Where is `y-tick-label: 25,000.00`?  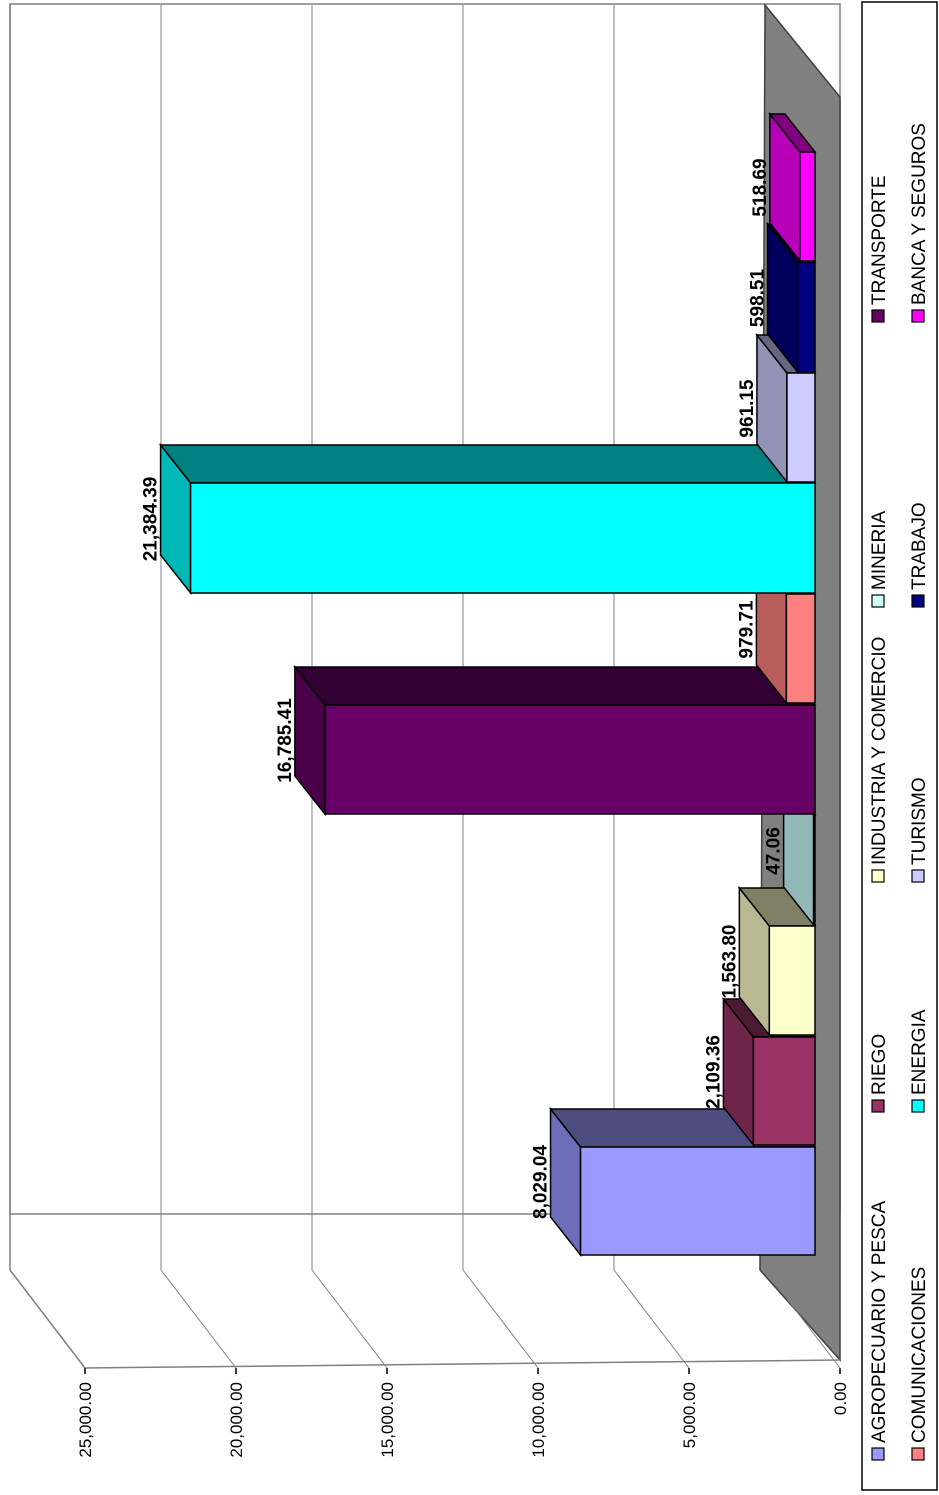
y-tick-label: 25,000.00 is located at coordinates (85, 1420).